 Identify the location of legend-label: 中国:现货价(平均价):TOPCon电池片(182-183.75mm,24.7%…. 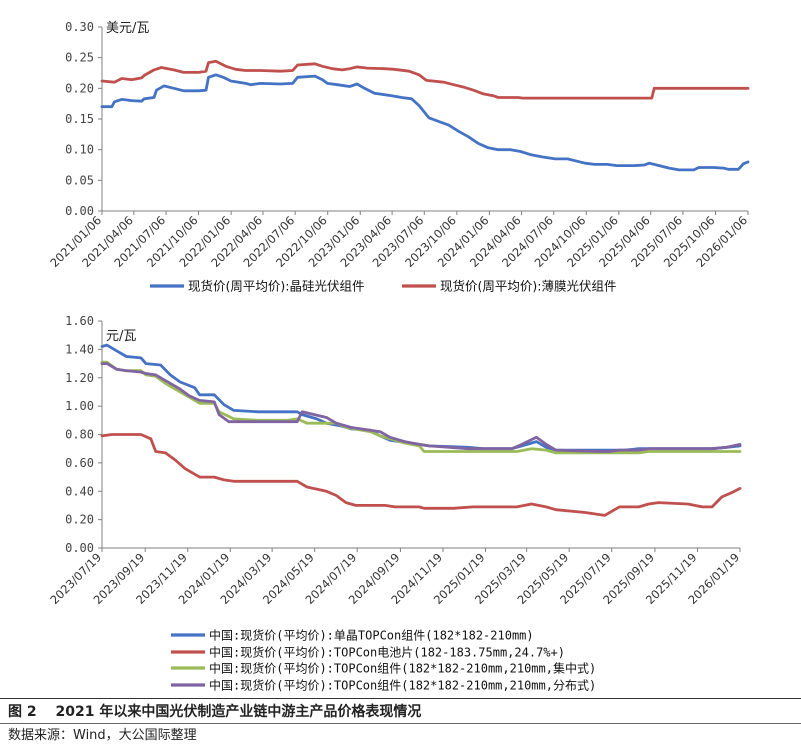
(387, 652).